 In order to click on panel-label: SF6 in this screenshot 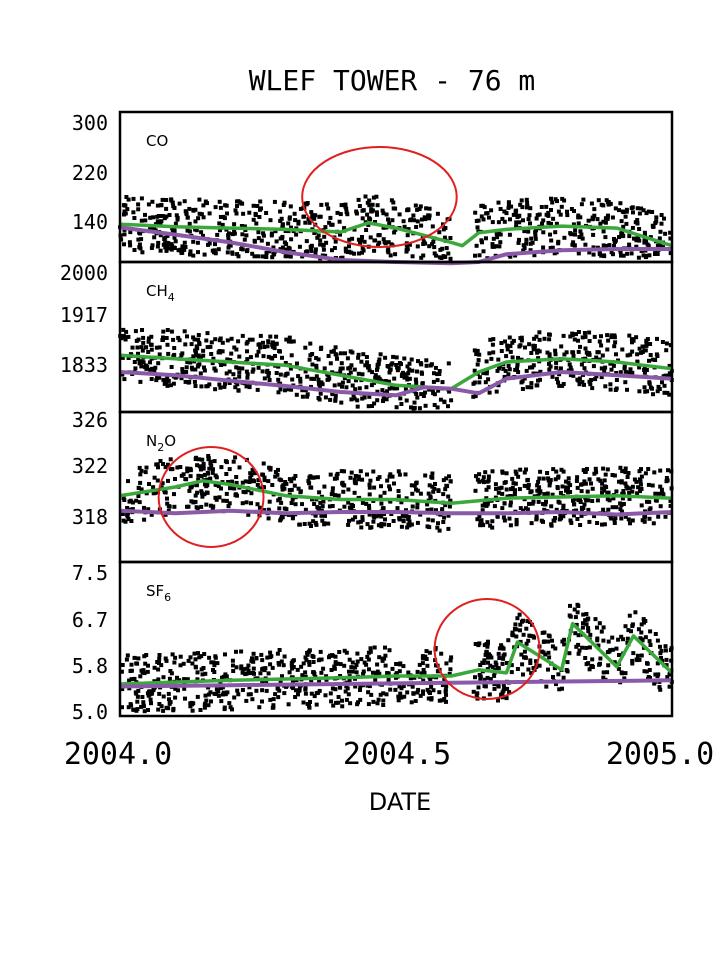, I will do `click(158, 593)`.